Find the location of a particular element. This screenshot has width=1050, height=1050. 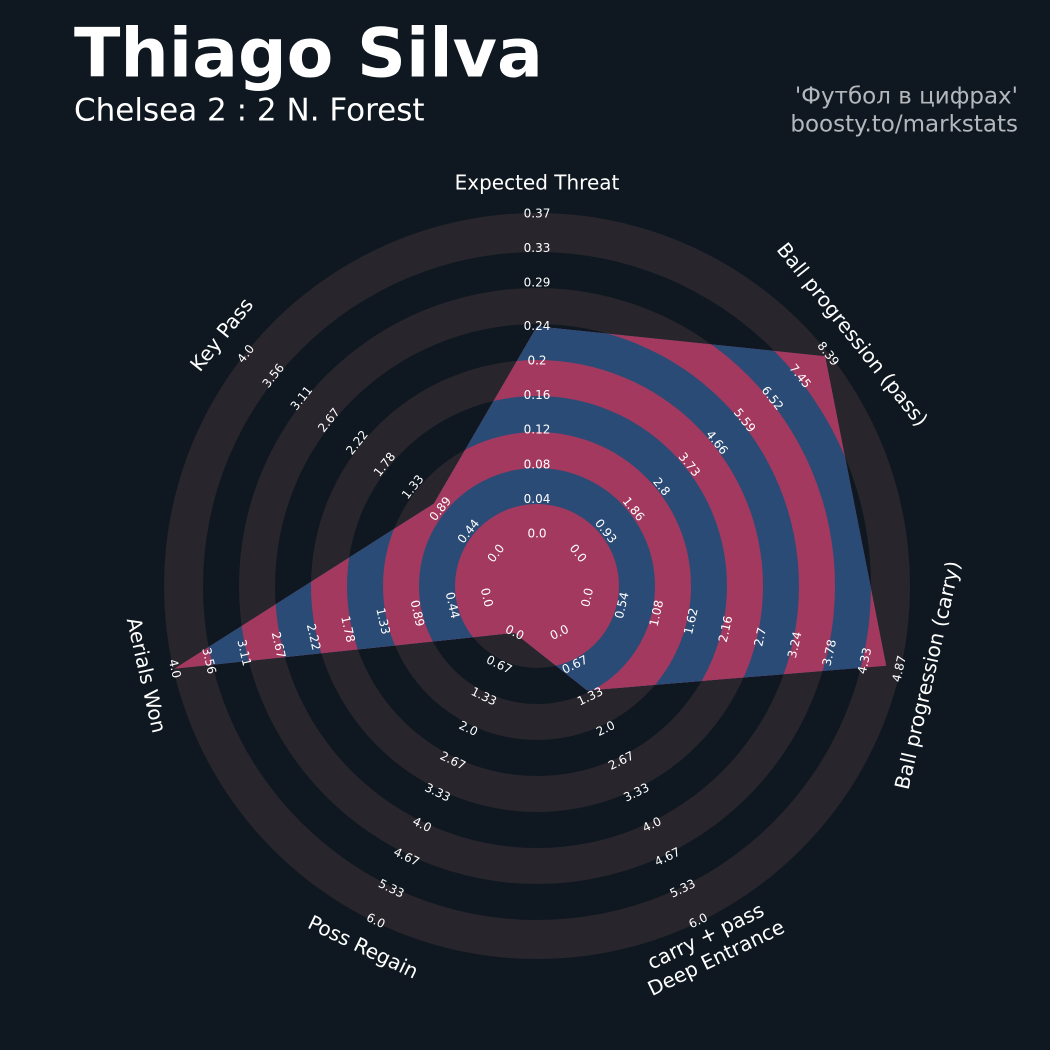

ring-highlight is located at coordinates (537, 586).